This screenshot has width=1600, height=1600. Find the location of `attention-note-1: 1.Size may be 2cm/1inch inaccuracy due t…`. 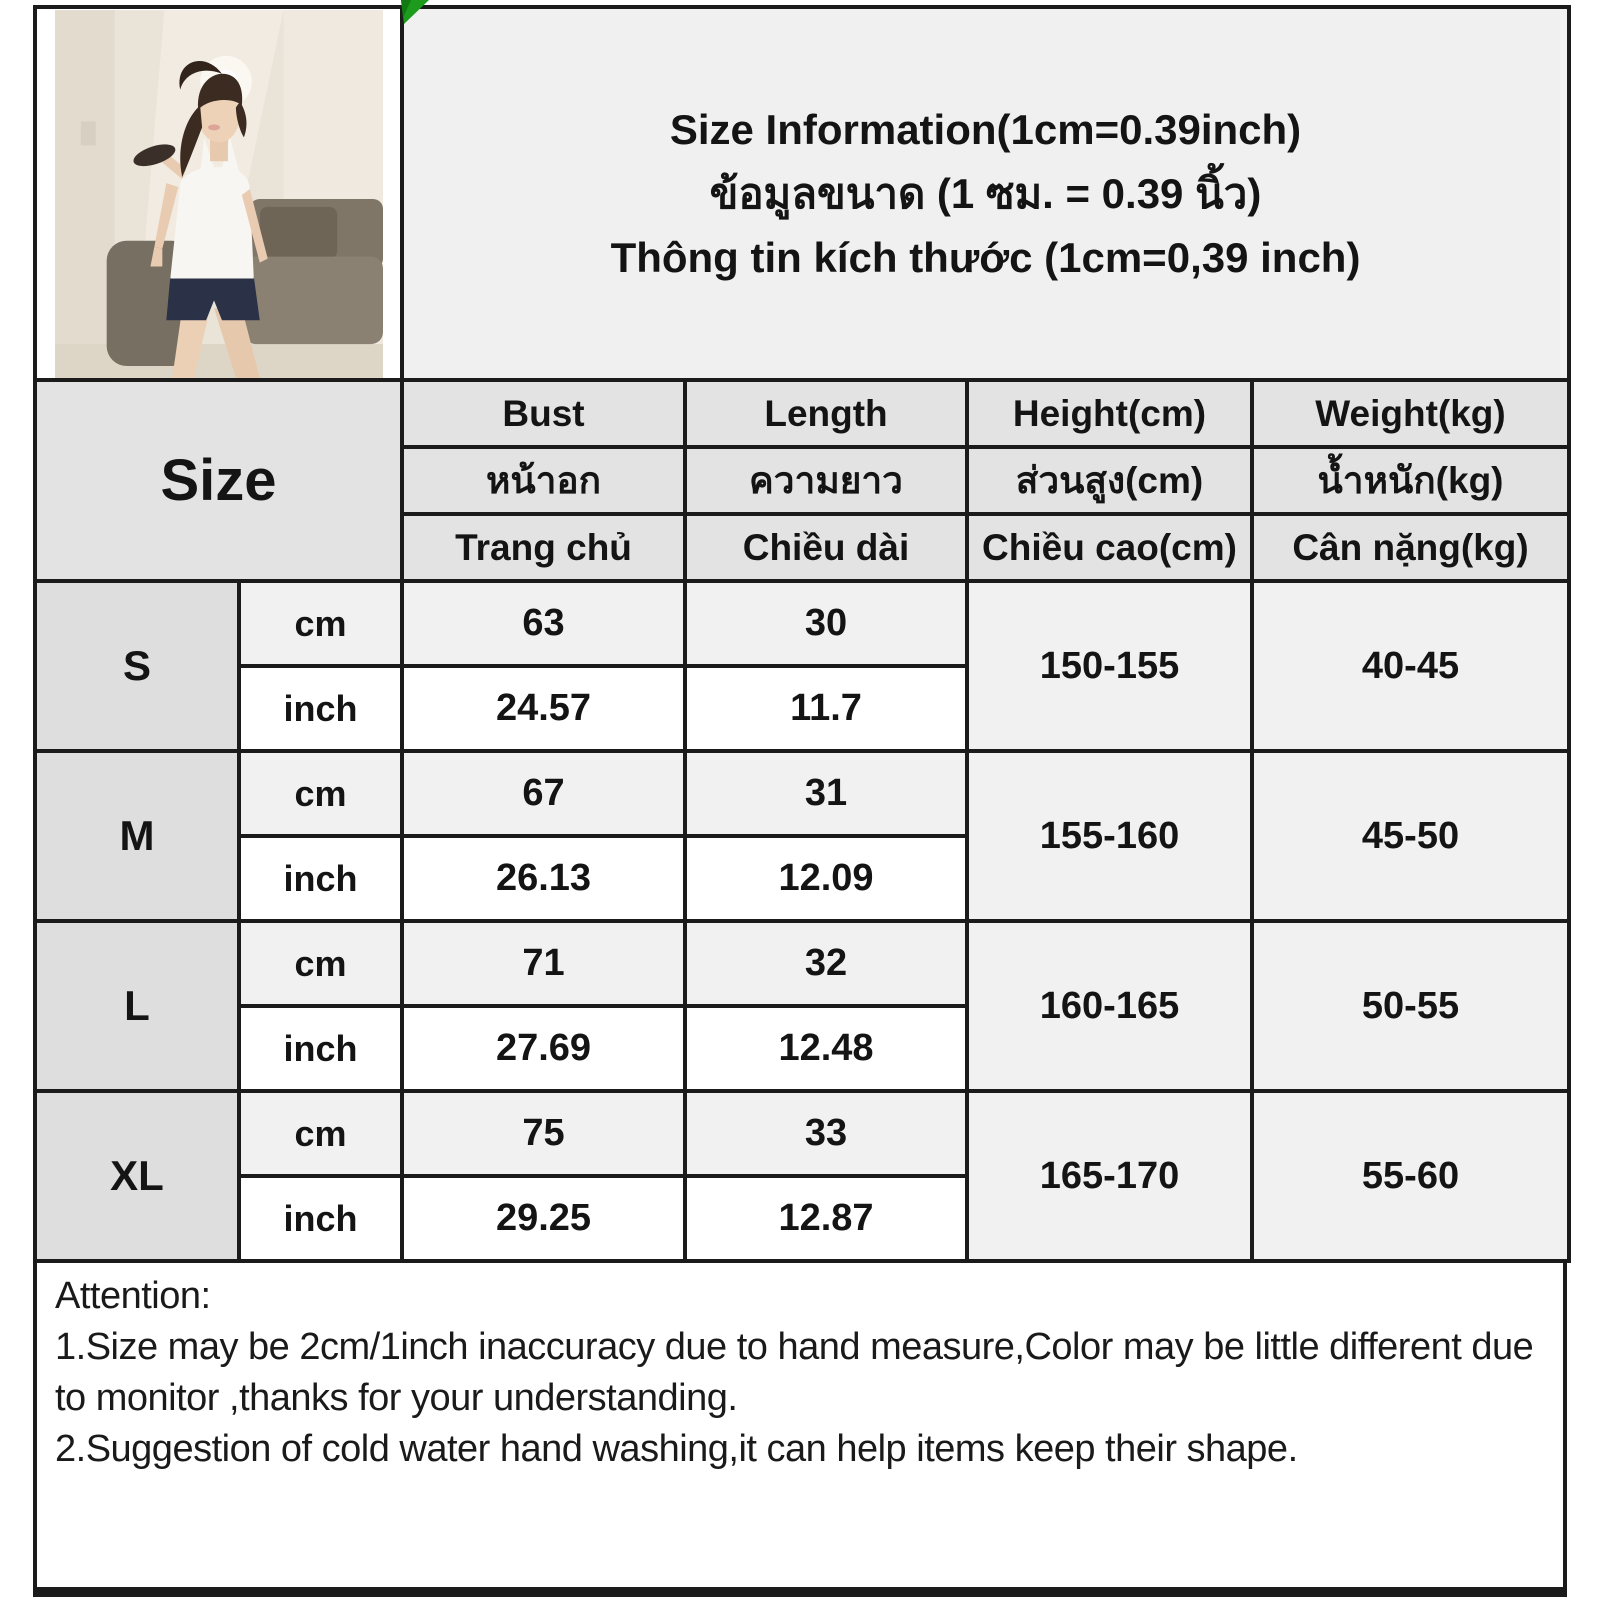

attention-note-1: 1.Size may be 2cm/1inch inaccuracy due t… is located at coordinates (794, 1372).